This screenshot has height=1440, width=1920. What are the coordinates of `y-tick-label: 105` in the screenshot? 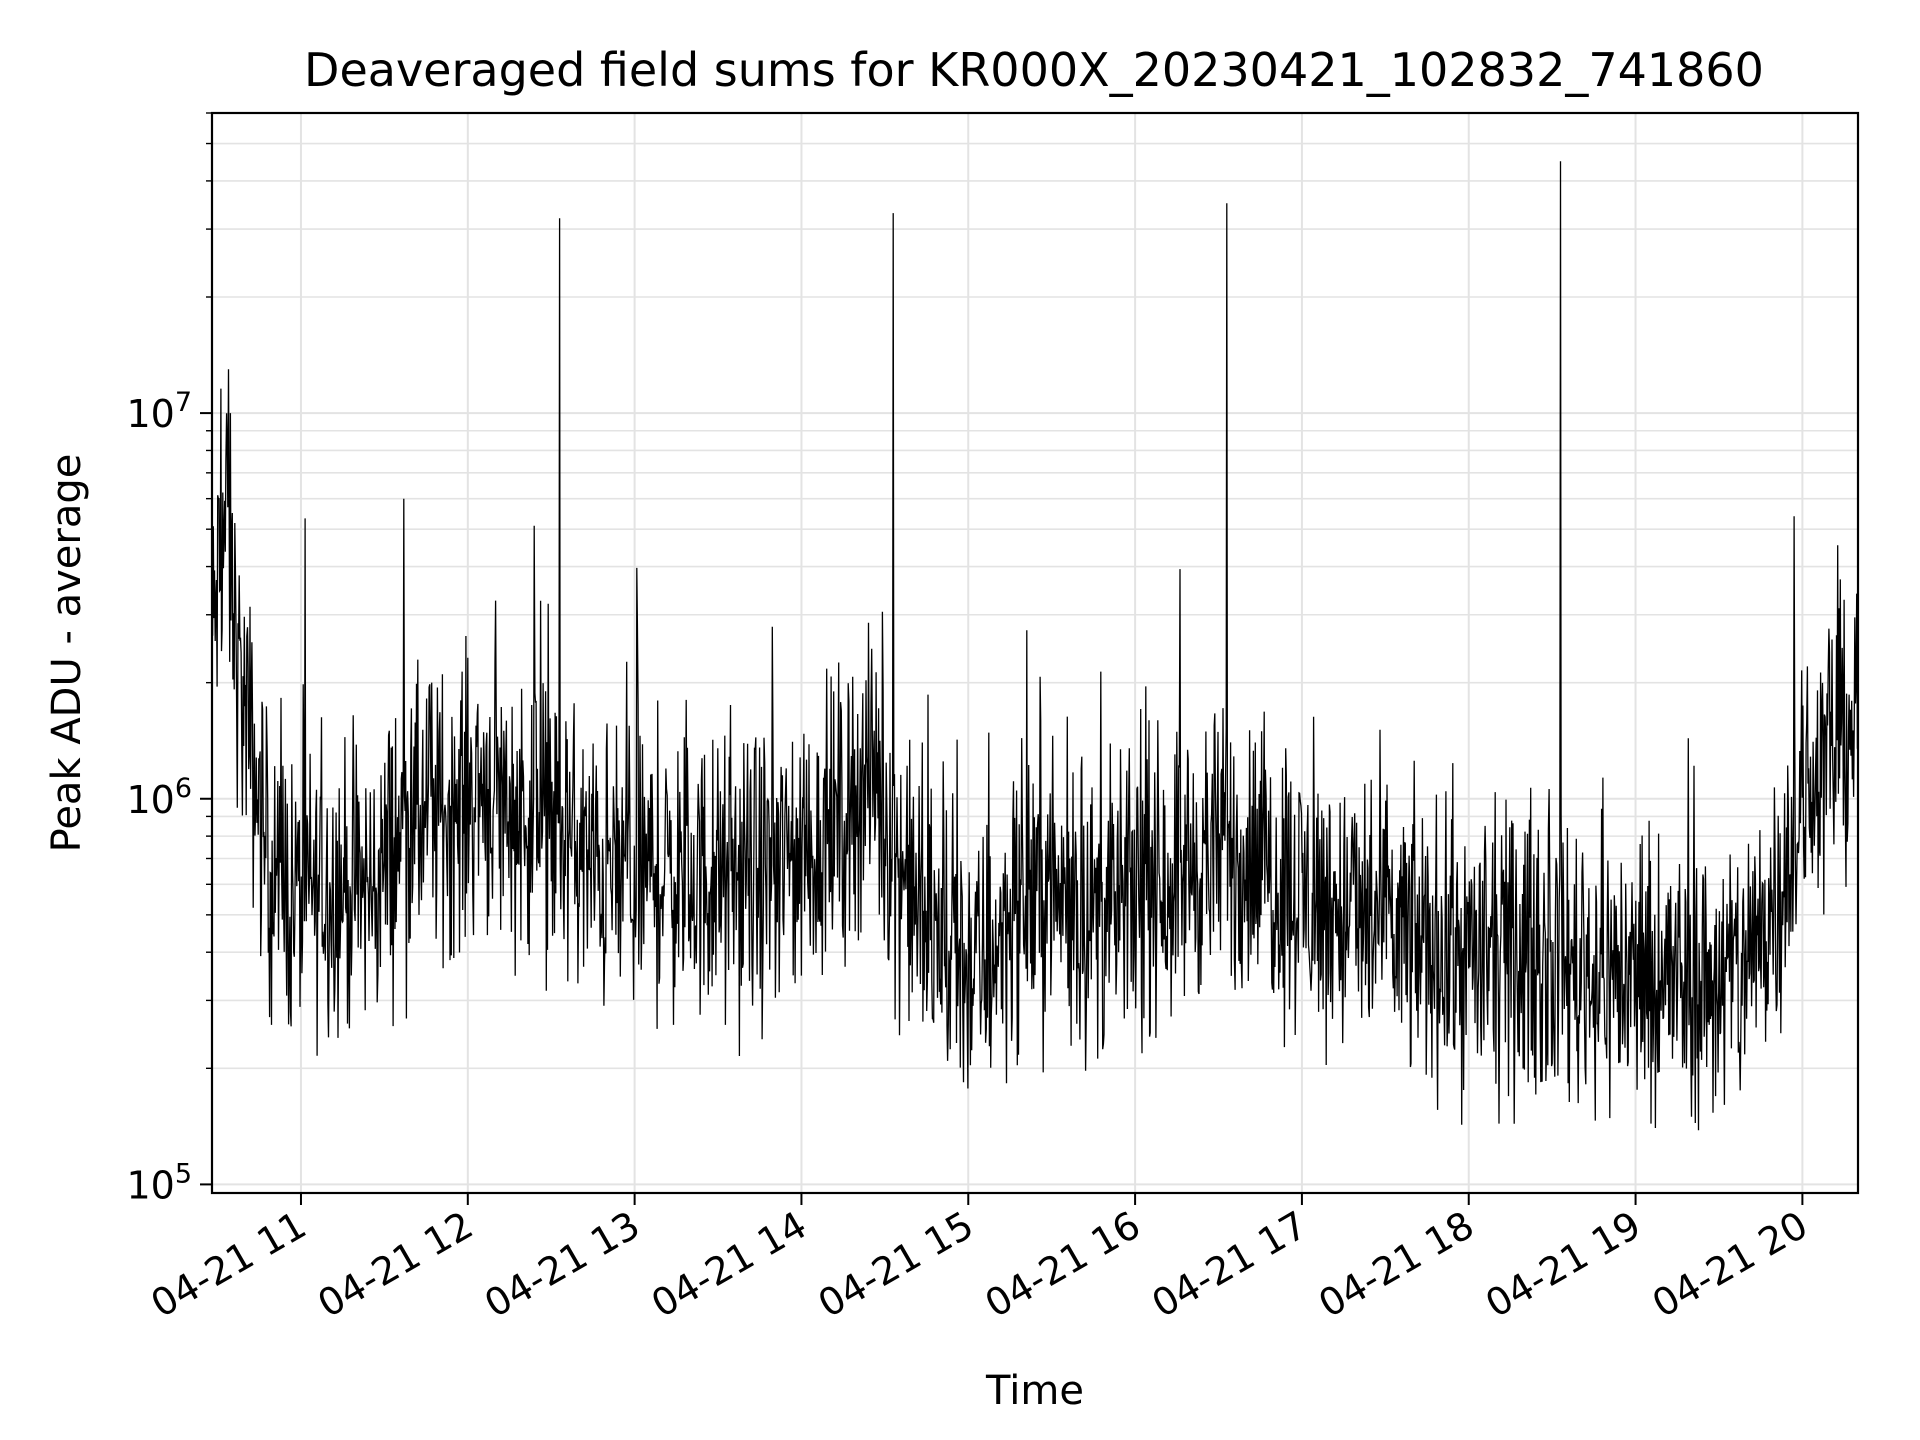 It's located at (159, 1182).